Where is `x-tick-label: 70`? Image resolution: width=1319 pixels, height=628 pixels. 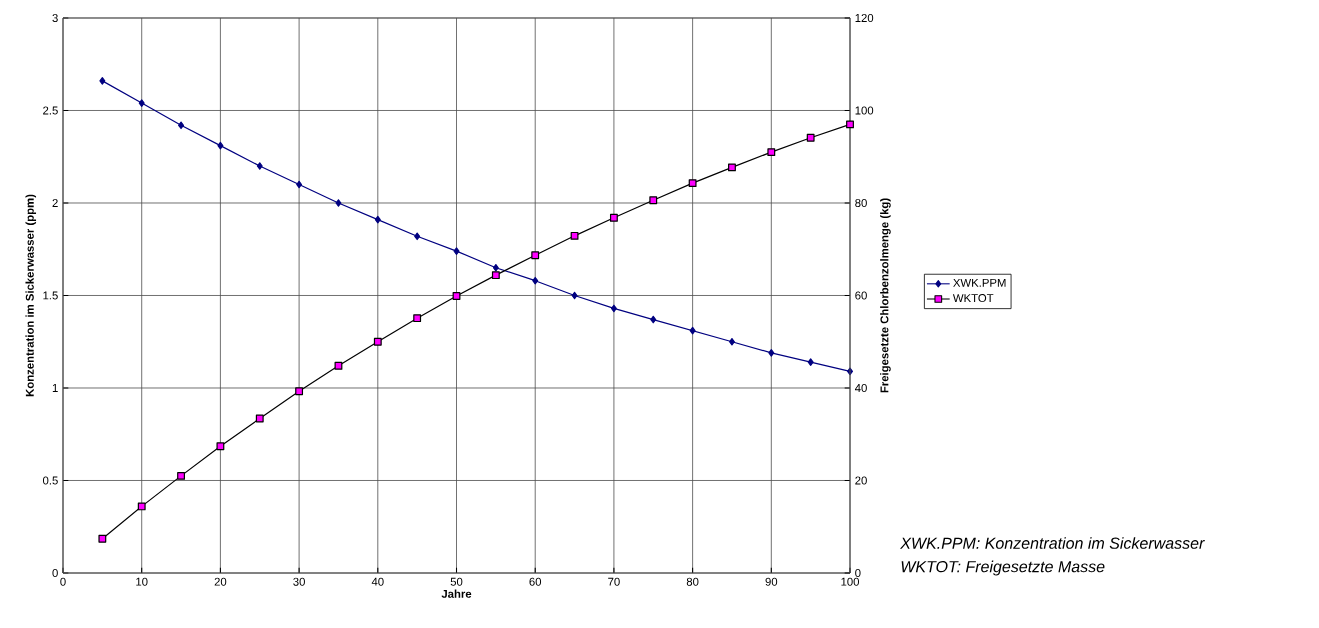 x-tick-label: 70 is located at coordinates (614, 581).